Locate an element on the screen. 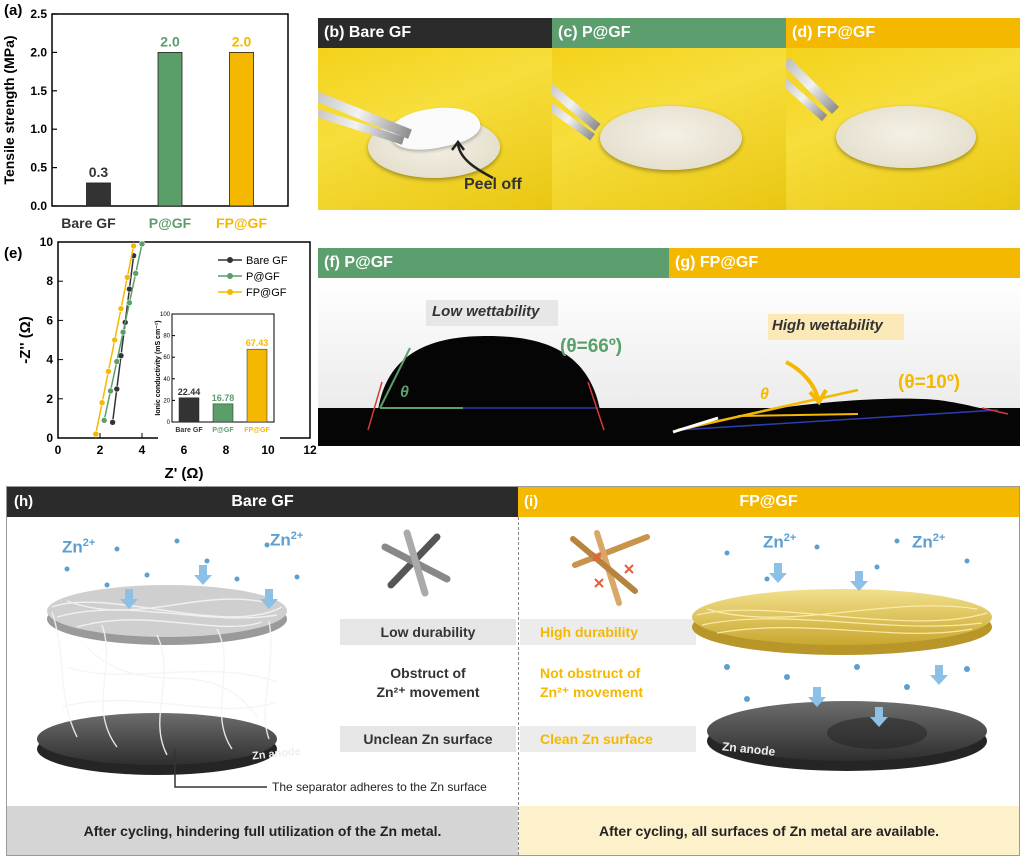 The width and height of the screenshot is (1024, 859). theta-f-label: θ is located at coordinates (404, 392).